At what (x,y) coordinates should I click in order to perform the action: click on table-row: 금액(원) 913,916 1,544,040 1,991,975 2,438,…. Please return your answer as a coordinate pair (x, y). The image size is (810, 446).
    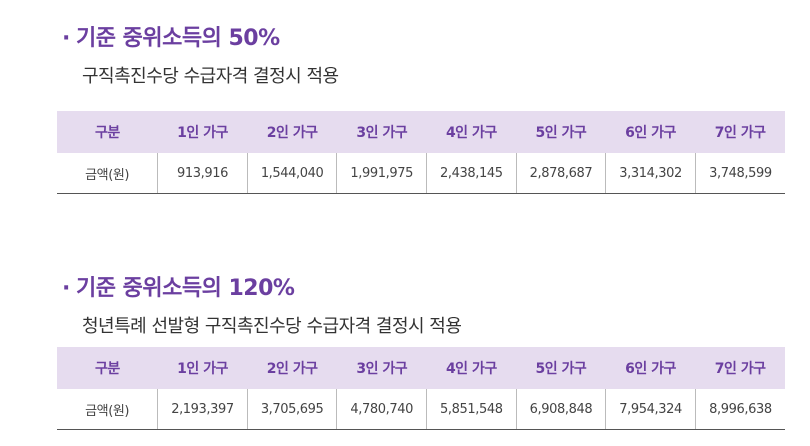
    Looking at the image, I should click on (421, 173).